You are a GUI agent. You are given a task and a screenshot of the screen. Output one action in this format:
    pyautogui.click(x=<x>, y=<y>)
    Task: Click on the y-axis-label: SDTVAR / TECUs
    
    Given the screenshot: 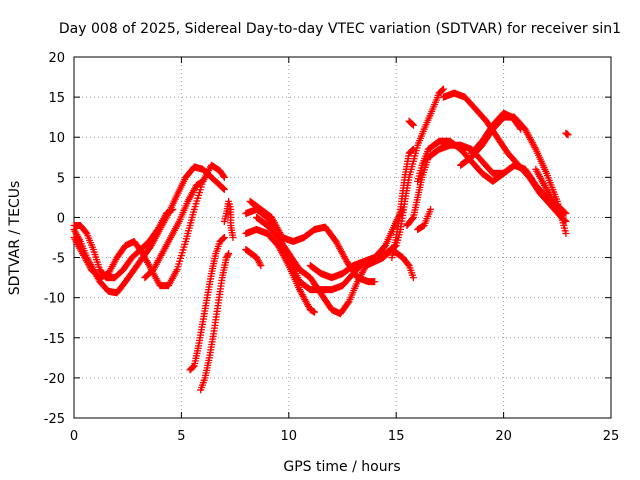 What is the action you would take?
    pyautogui.click(x=15, y=238)
    